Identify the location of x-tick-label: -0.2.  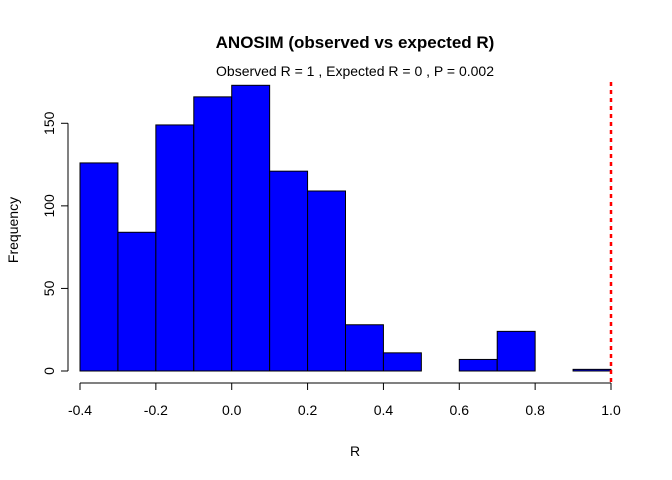
(156, 410).